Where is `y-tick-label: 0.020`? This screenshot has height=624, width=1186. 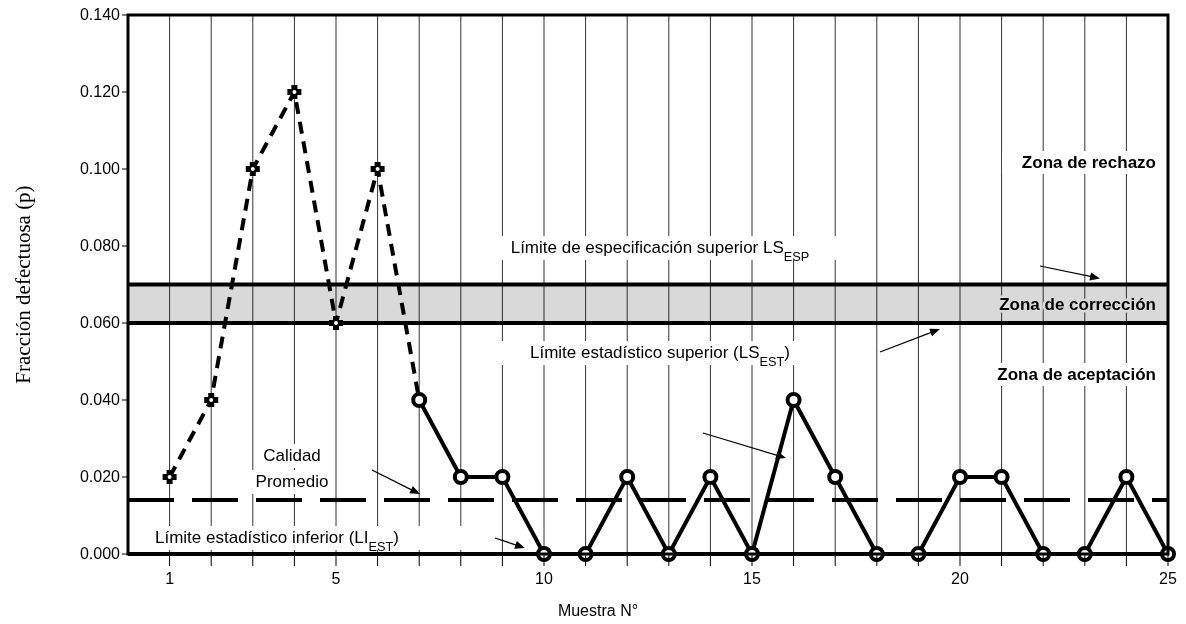
y-tick-label: 0.020 is located at coordinates (100, 476).